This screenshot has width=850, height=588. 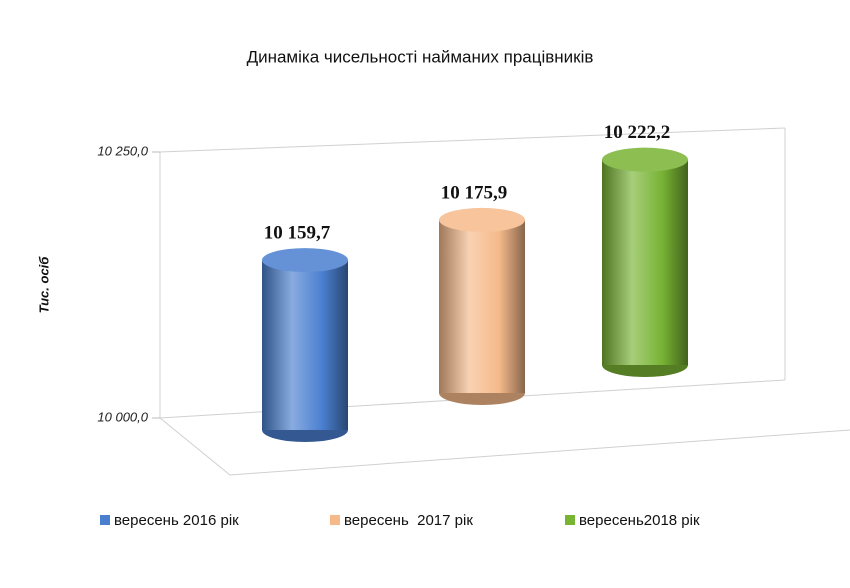 What do you see at coordinates (176, 520) in the screenshot?
I see `legend-label: вересень 2016 рік` at bounding box center [176, 520].